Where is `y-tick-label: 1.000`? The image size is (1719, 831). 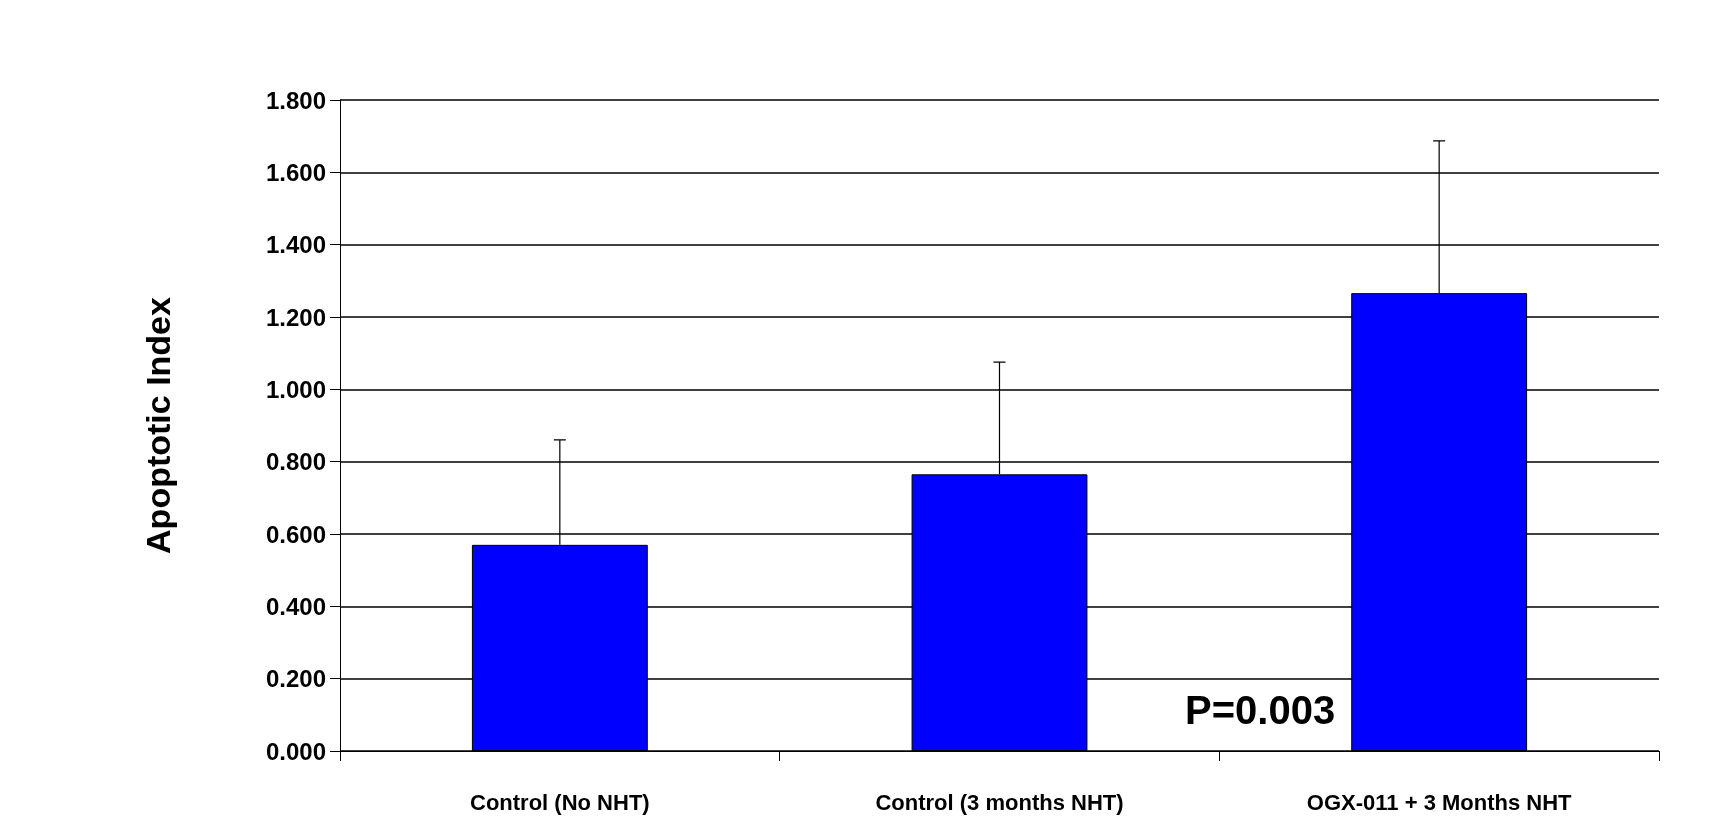 y-tick-label: 1.000 is located at coordinates (295, 389).